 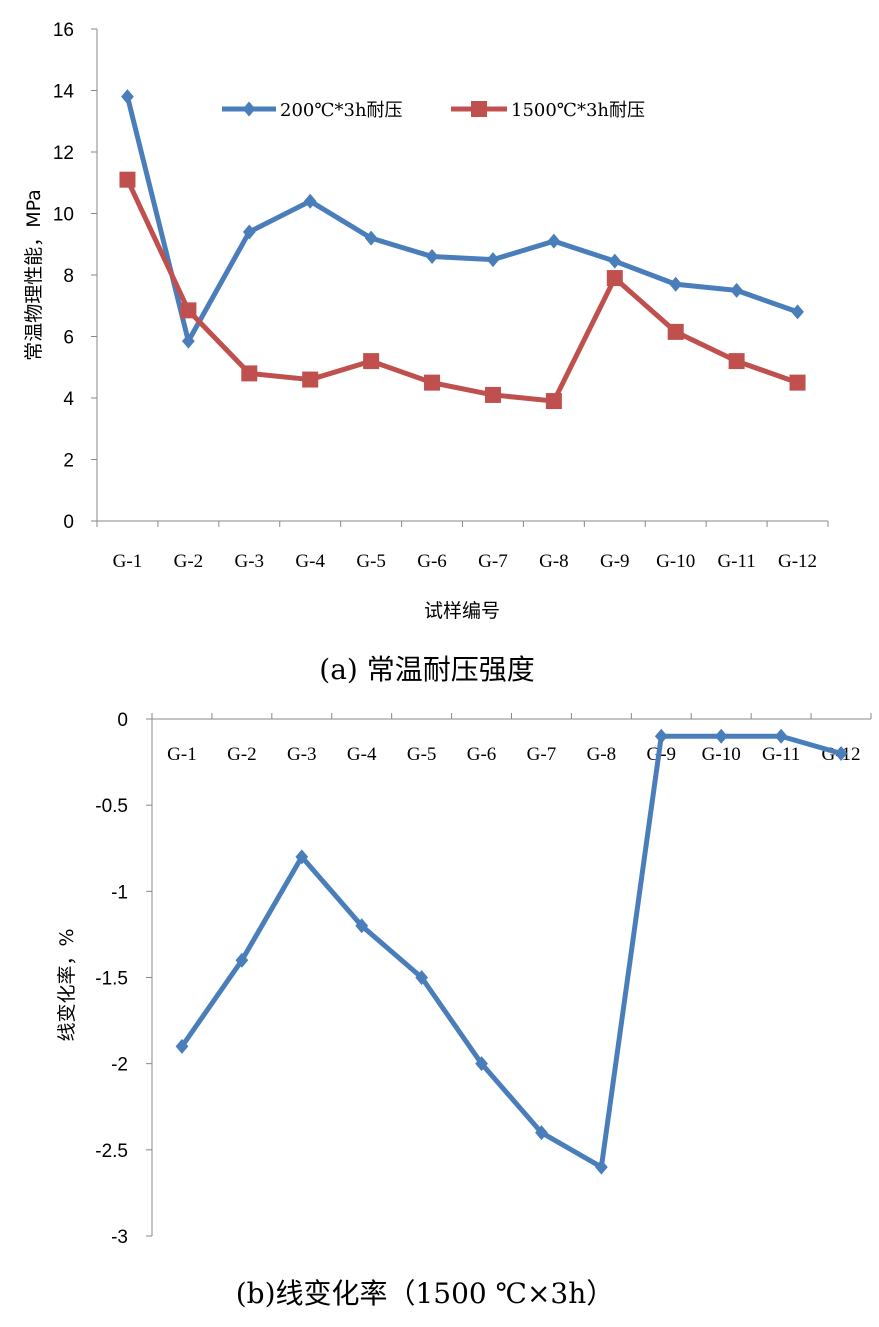 I want to click on x-tick-label: G-12, so click(x=797, y=561).